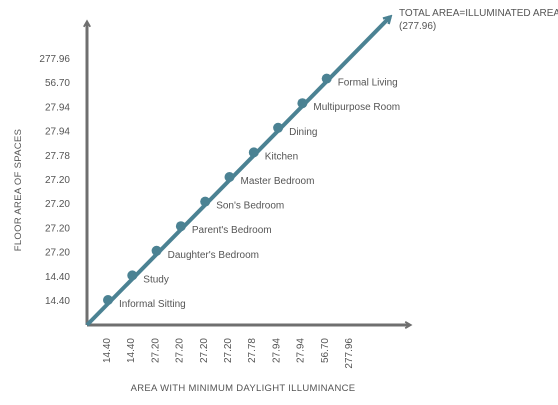 The width and height of the screenshot is (558, 405). Describe the element at coordinates (417, 26) in the screenshot. I see `total-label-line-2: (277.96)` at that location.